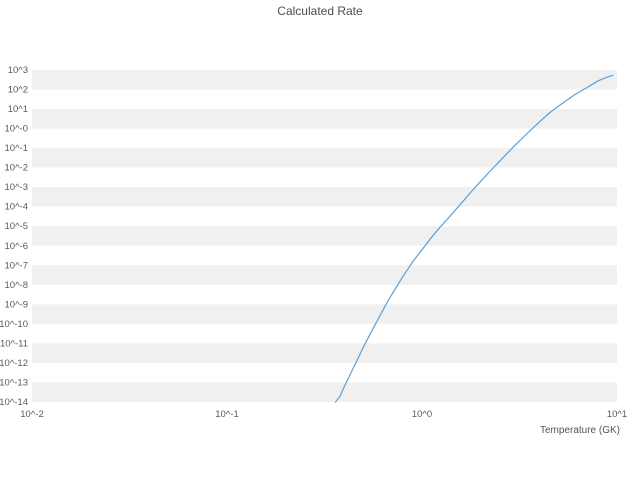 The image size is (640, 480). I want to click on y-tick-label: 10^-9, so click(16, 304).